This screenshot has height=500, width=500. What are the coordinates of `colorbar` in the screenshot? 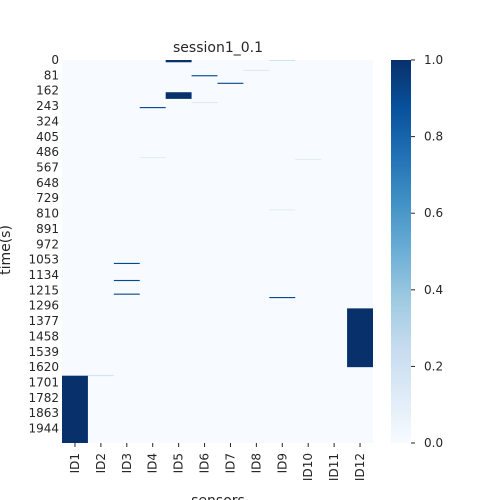 It's located at (401, 251).